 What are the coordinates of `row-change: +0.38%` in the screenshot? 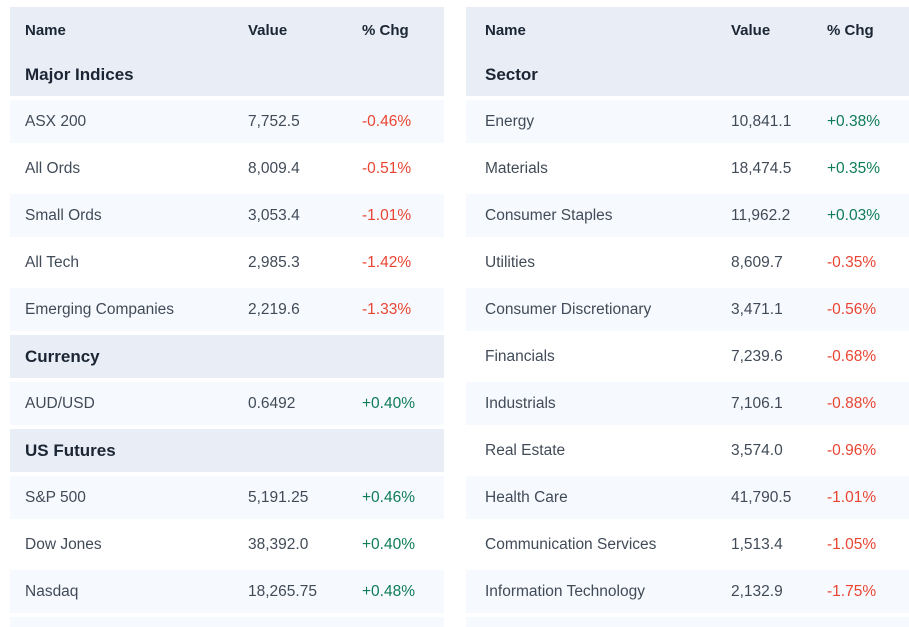 It's located at (854, 121).